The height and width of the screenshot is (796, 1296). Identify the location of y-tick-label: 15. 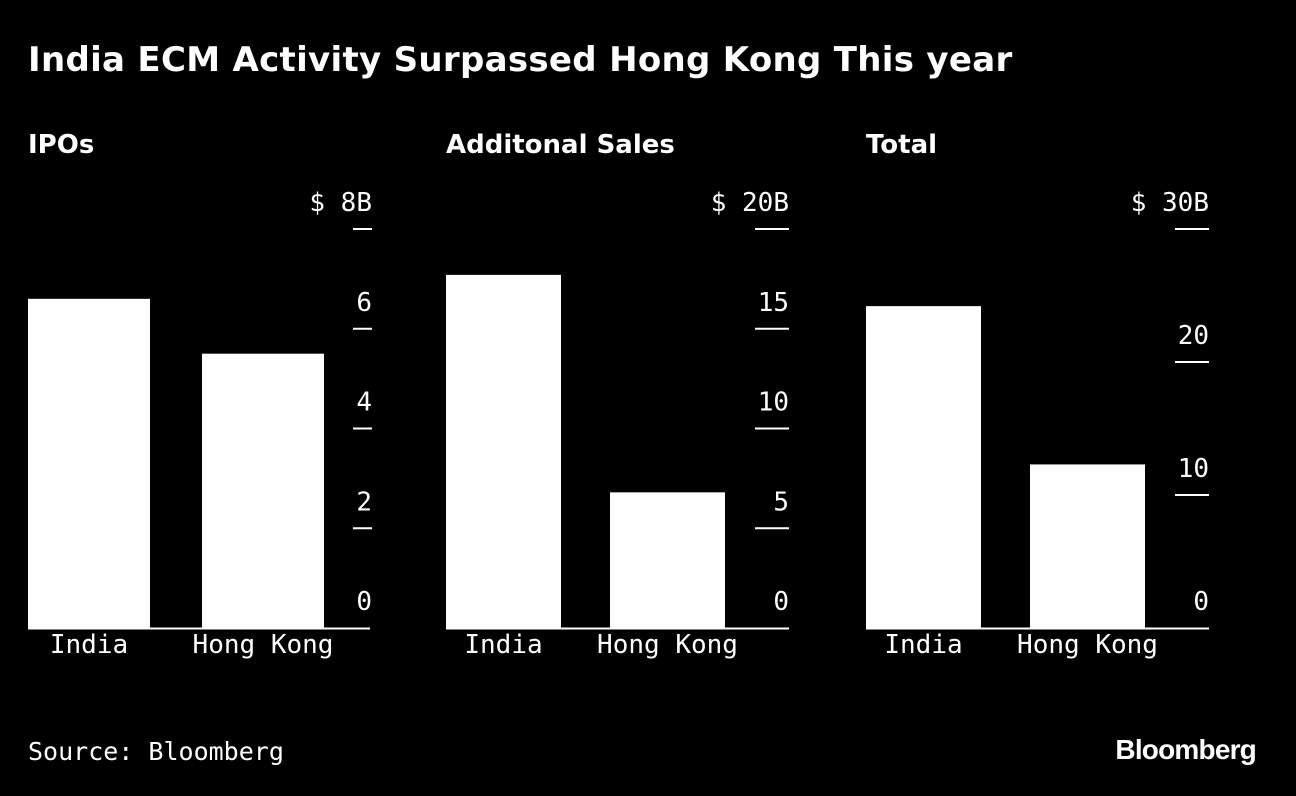
(773, 303).